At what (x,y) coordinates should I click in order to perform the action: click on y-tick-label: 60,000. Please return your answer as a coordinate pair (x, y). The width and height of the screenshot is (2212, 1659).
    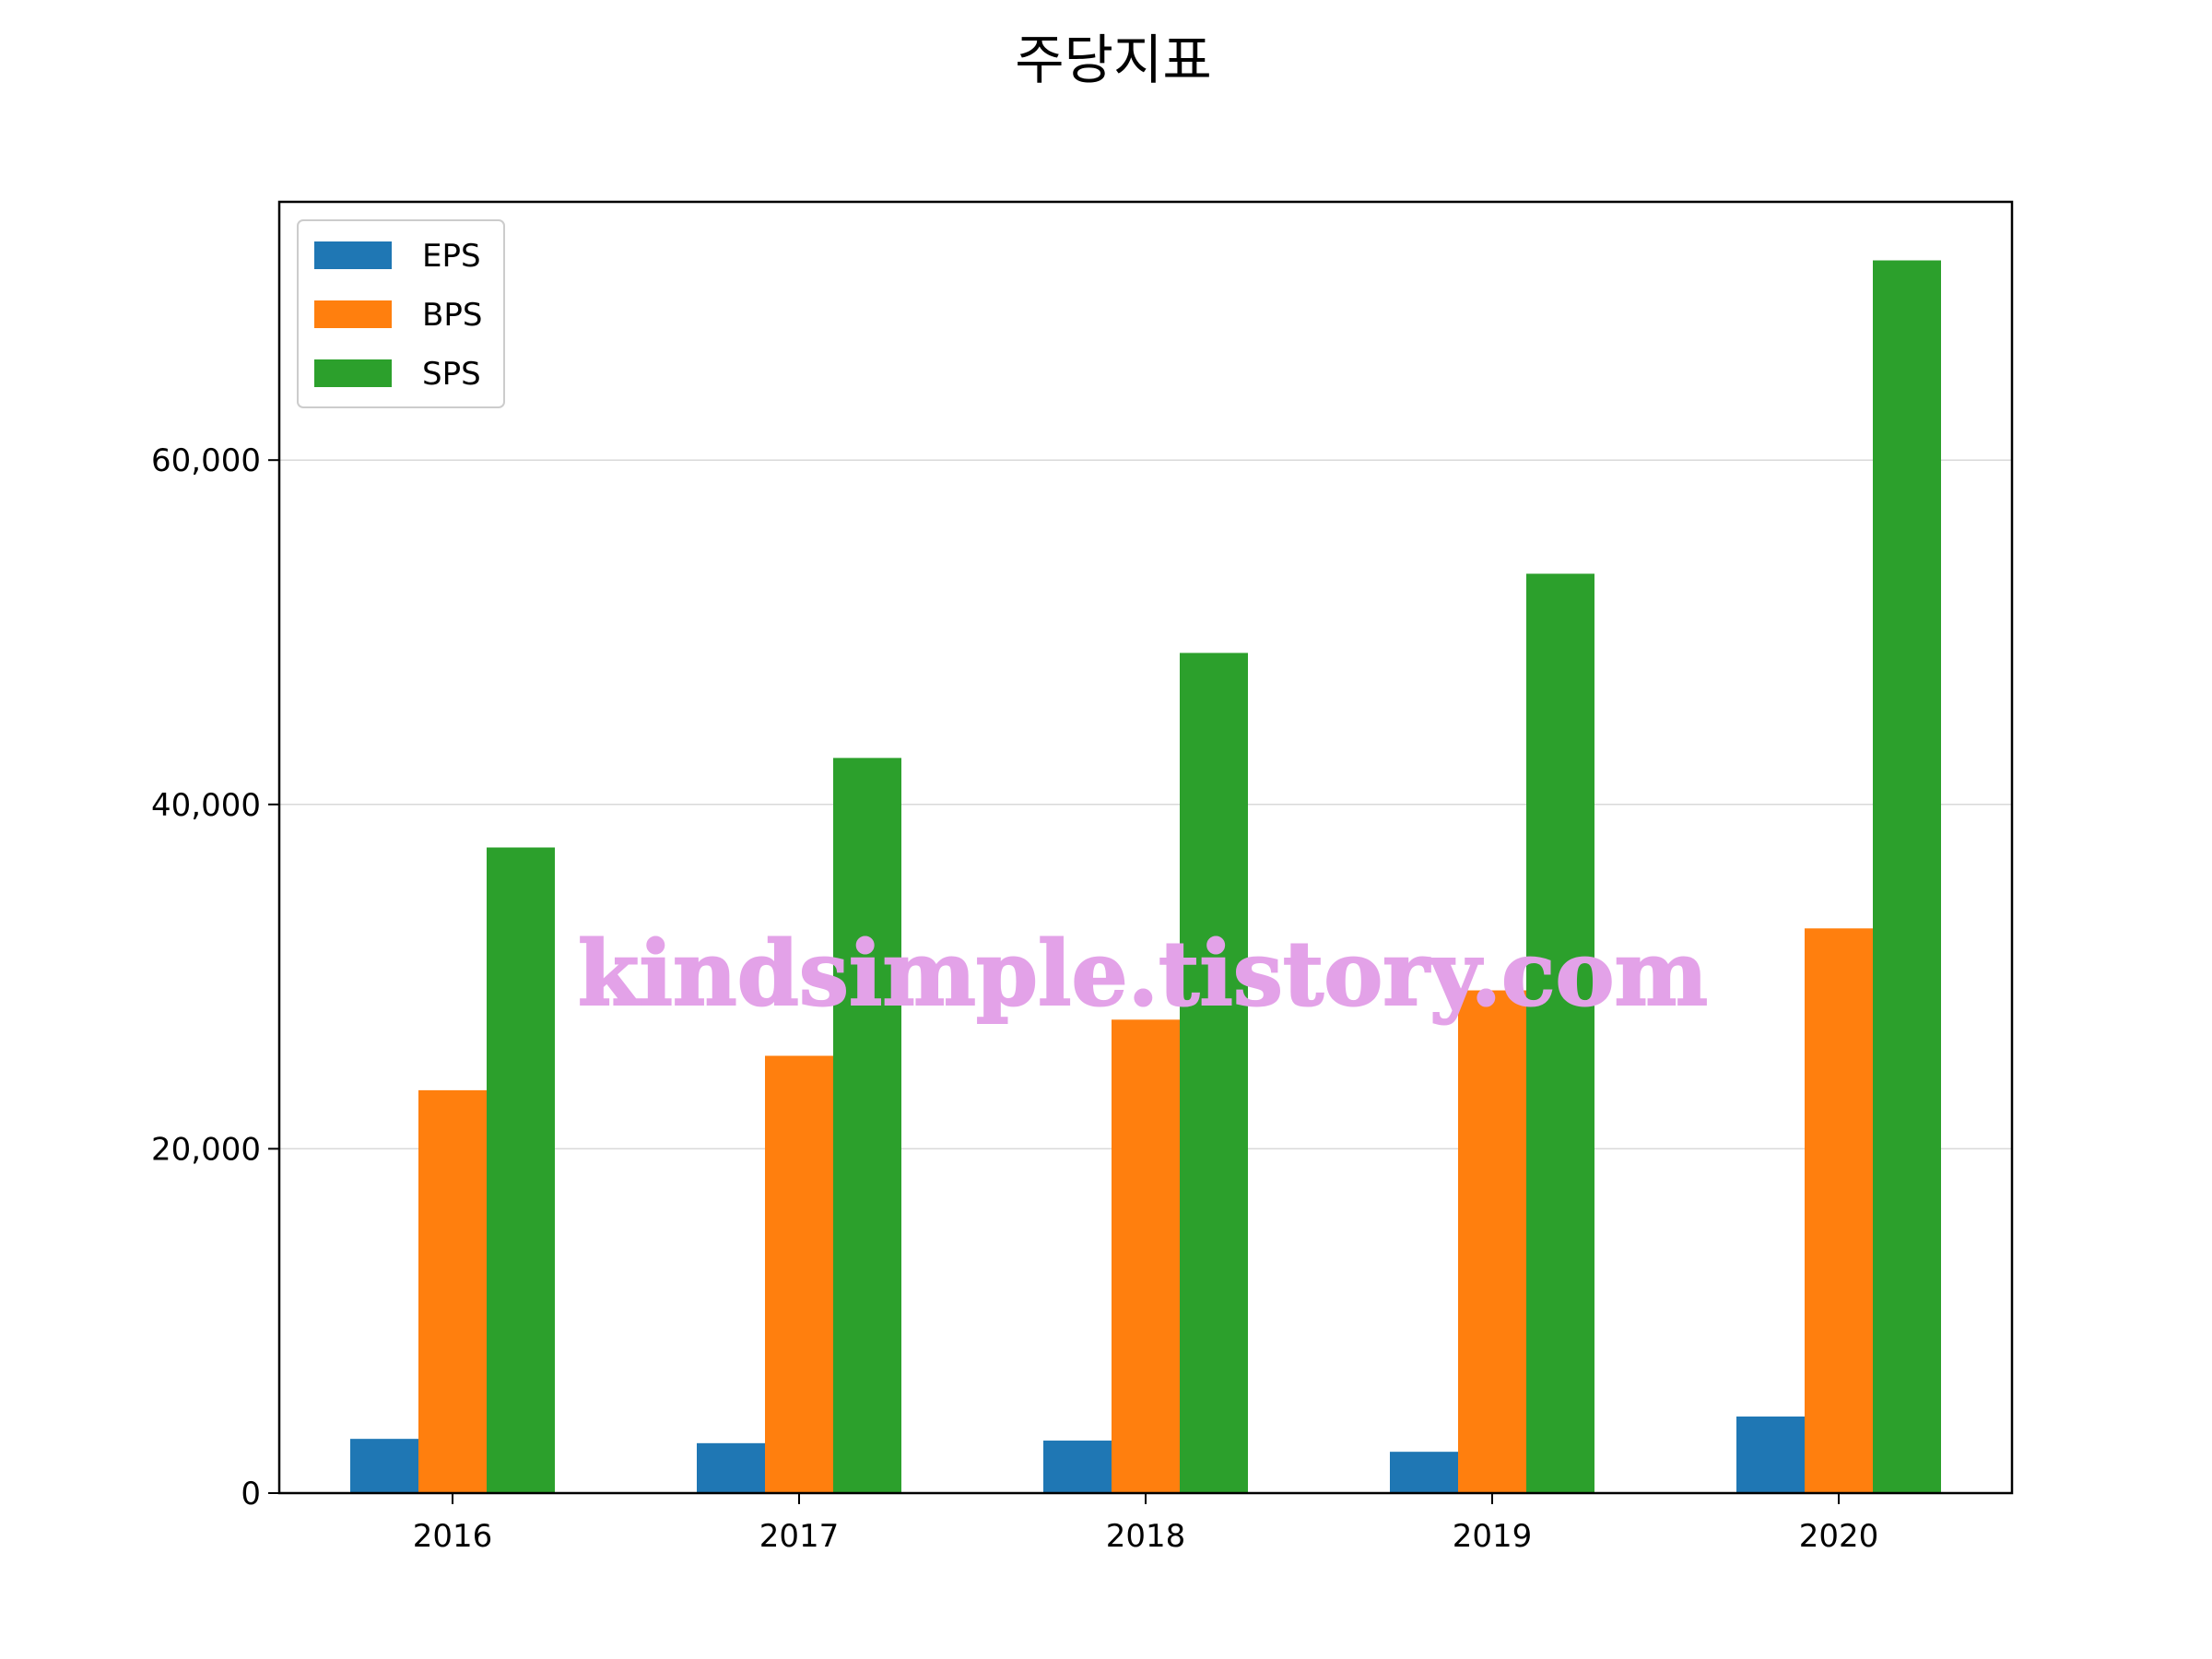
    Looking at the image, I should click on (206, 460).